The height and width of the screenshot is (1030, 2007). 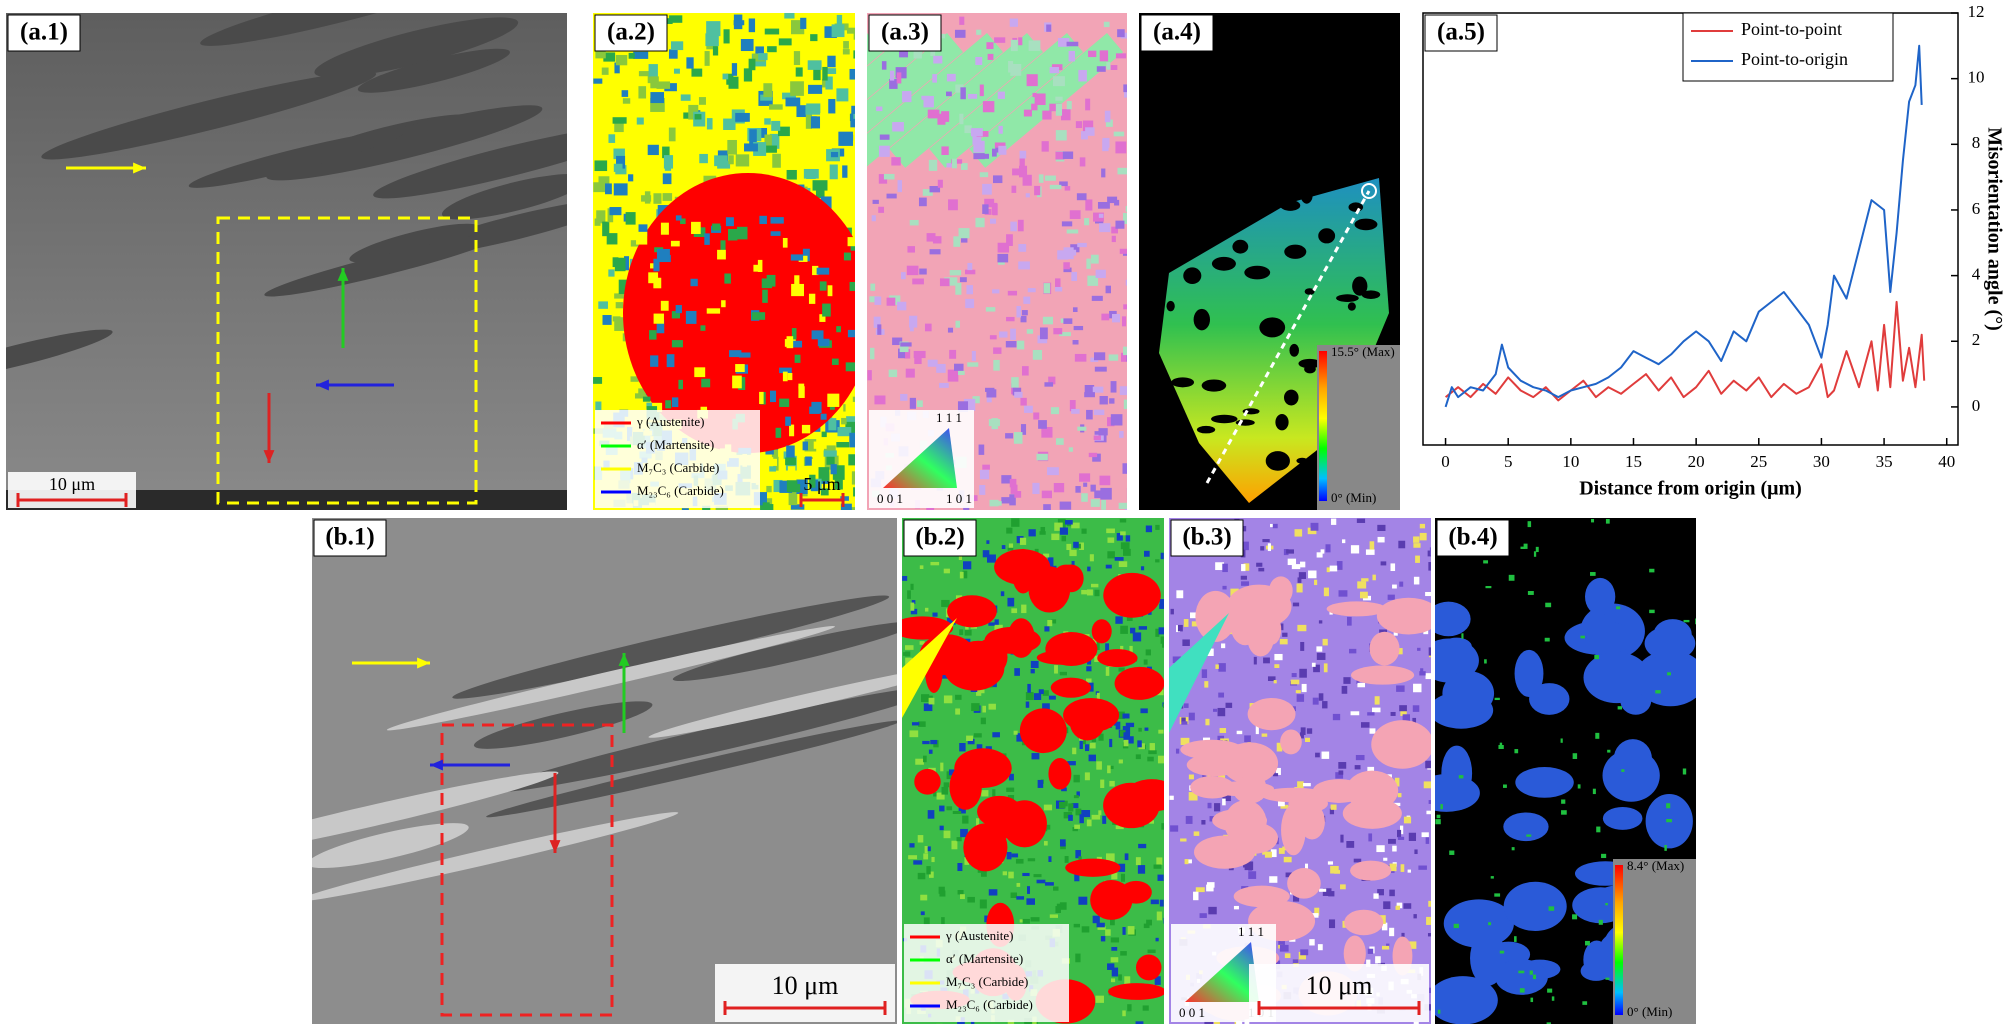 What do you see at coordinates (890, 498) in the screenshot?
I see `ipf-label: 0 0 1` at bounding box center [890, 498].